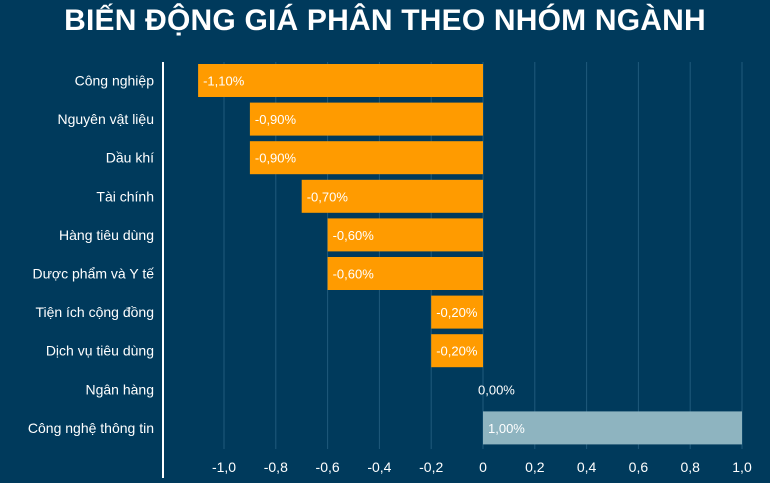 This screenshot has width=770, height=483. I want to click on x-tick-label: -0,8, so click(276, 467).